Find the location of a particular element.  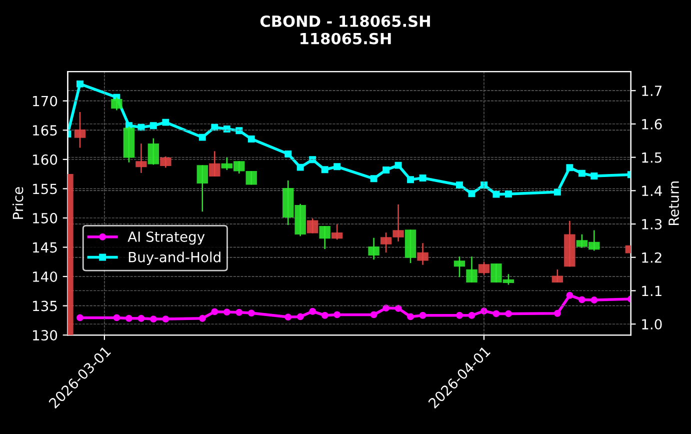

y2-tick-label: 1.5 is located at coordinates (652, 157).